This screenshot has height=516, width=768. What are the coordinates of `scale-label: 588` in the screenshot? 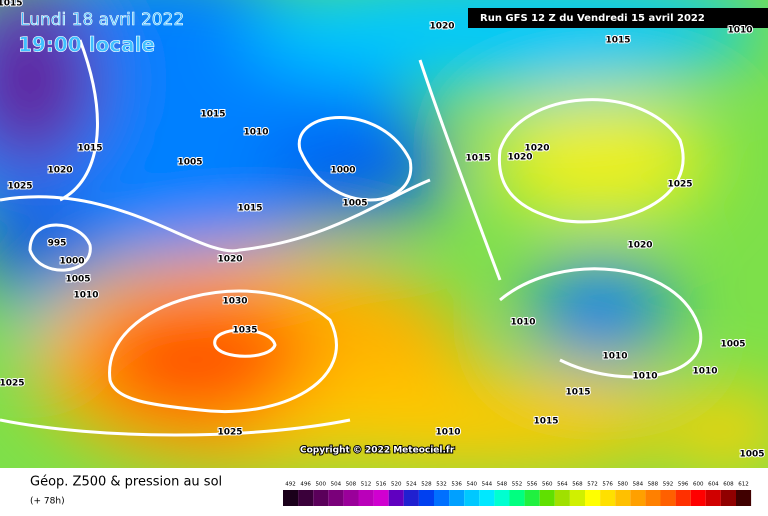 It's located at (653, 485).